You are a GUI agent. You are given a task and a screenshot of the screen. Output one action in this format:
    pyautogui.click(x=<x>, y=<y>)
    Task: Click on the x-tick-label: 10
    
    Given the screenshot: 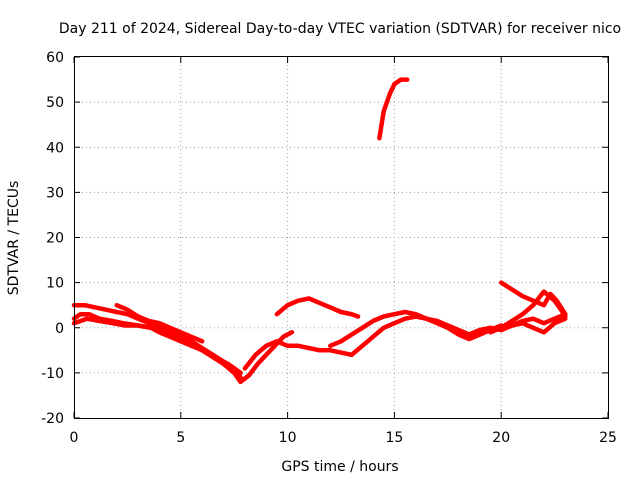 What is the action you would take?
    pyautogui.click(x=288, y=438)
    